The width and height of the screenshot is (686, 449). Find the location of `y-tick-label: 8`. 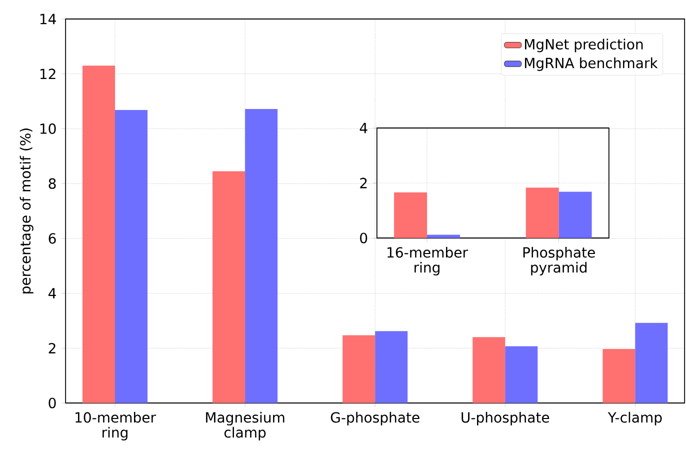

y-tick-label: 8 is located at coordinates (52, 183).